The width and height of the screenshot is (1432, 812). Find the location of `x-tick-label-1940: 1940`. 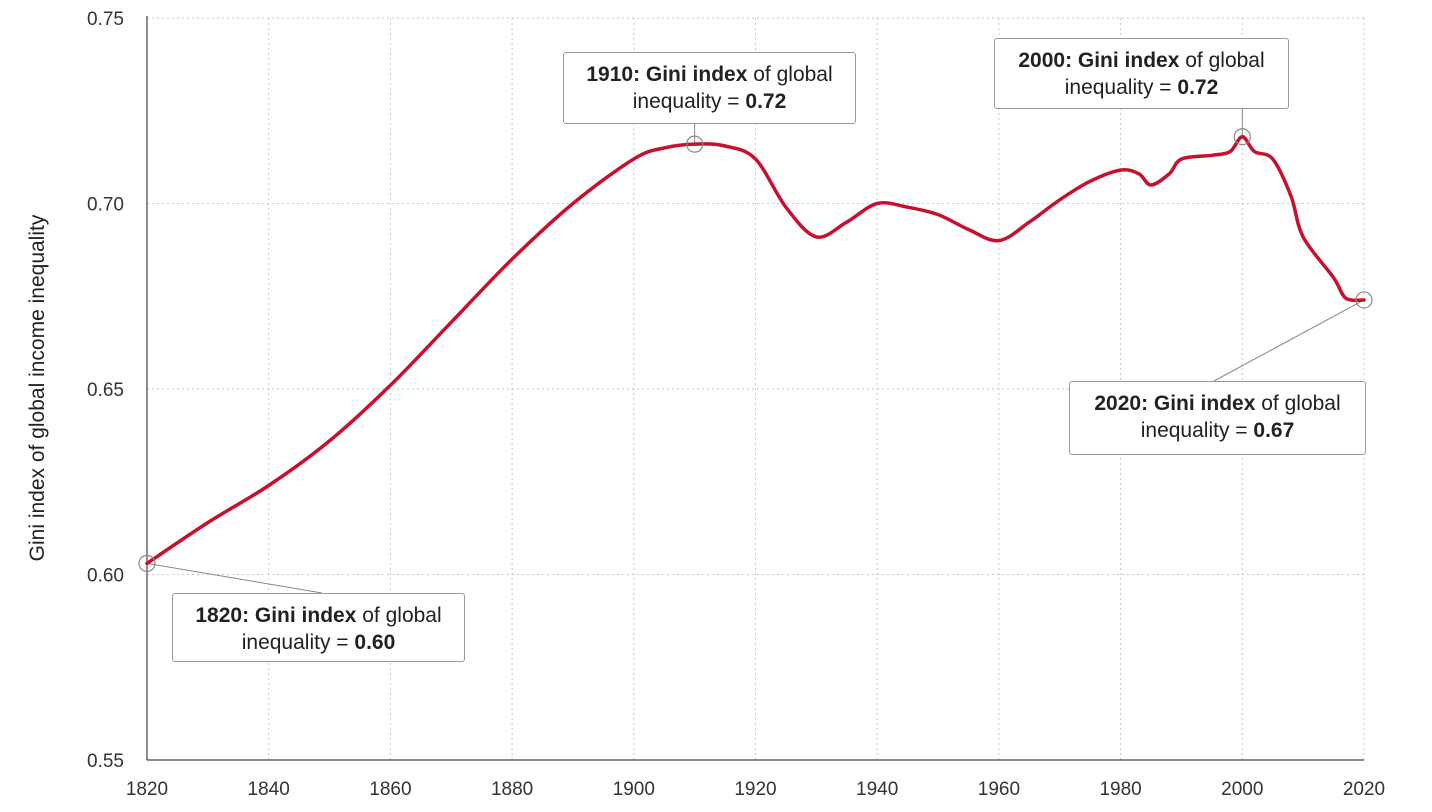

x-tick-label-1940: 1940 is located at coordinates (877, 789).